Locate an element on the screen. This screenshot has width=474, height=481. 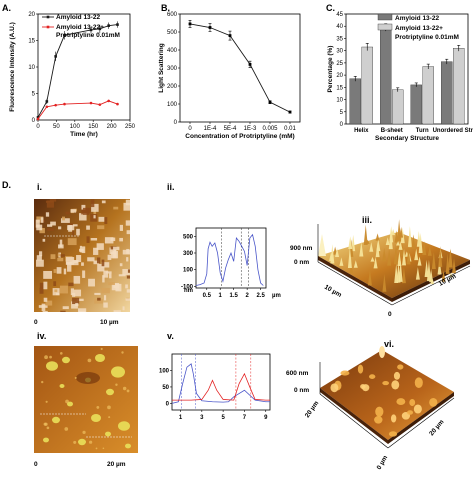
afm-i-scale-end: 10 µm is located at coordinates (109, 322).